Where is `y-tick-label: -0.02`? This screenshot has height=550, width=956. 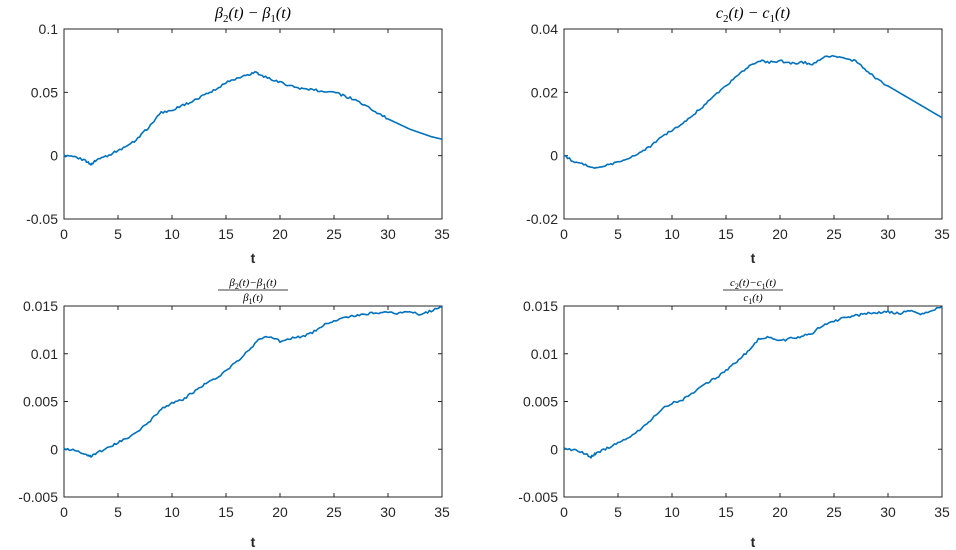
y-tick-label: -0.02 is located at coordinates (542, 219).